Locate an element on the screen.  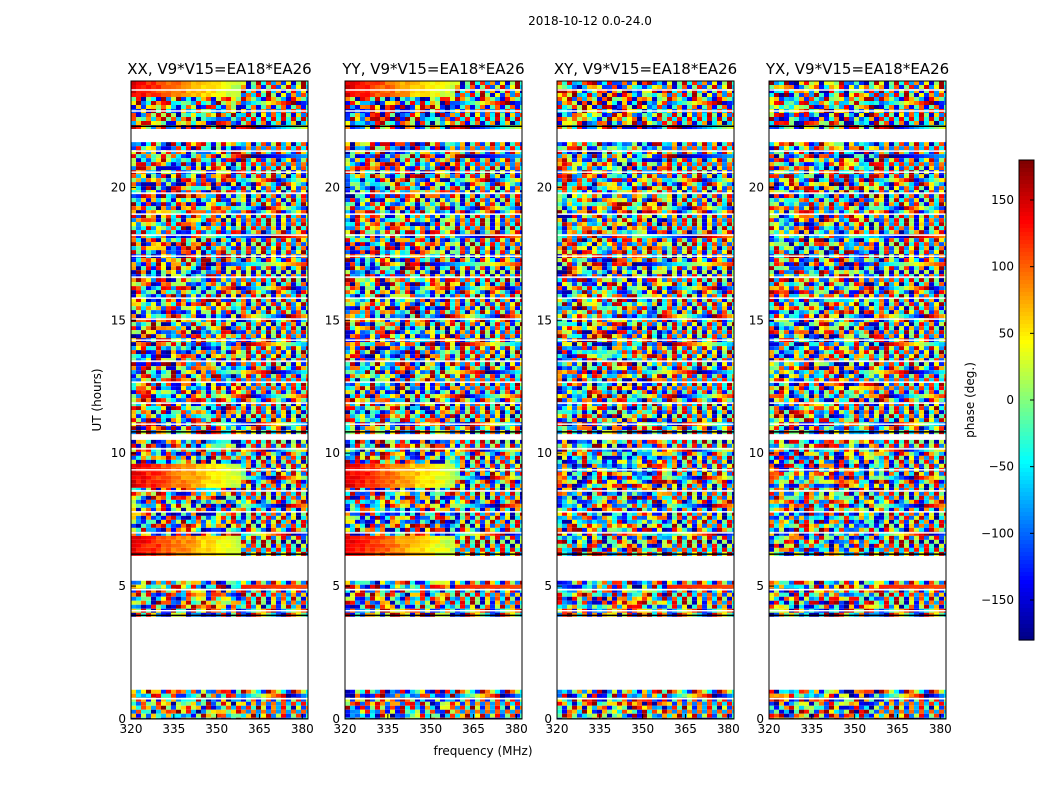
panel-title: XX, V9*V15=EA18*EA26 is located at coordinates (219, 69).